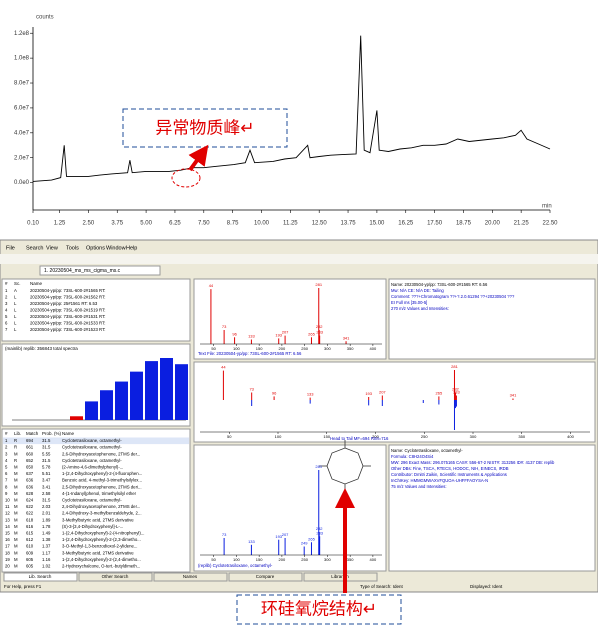 The image size is (598, 627). I want to click on peak-label: 265, so click(439, 392).